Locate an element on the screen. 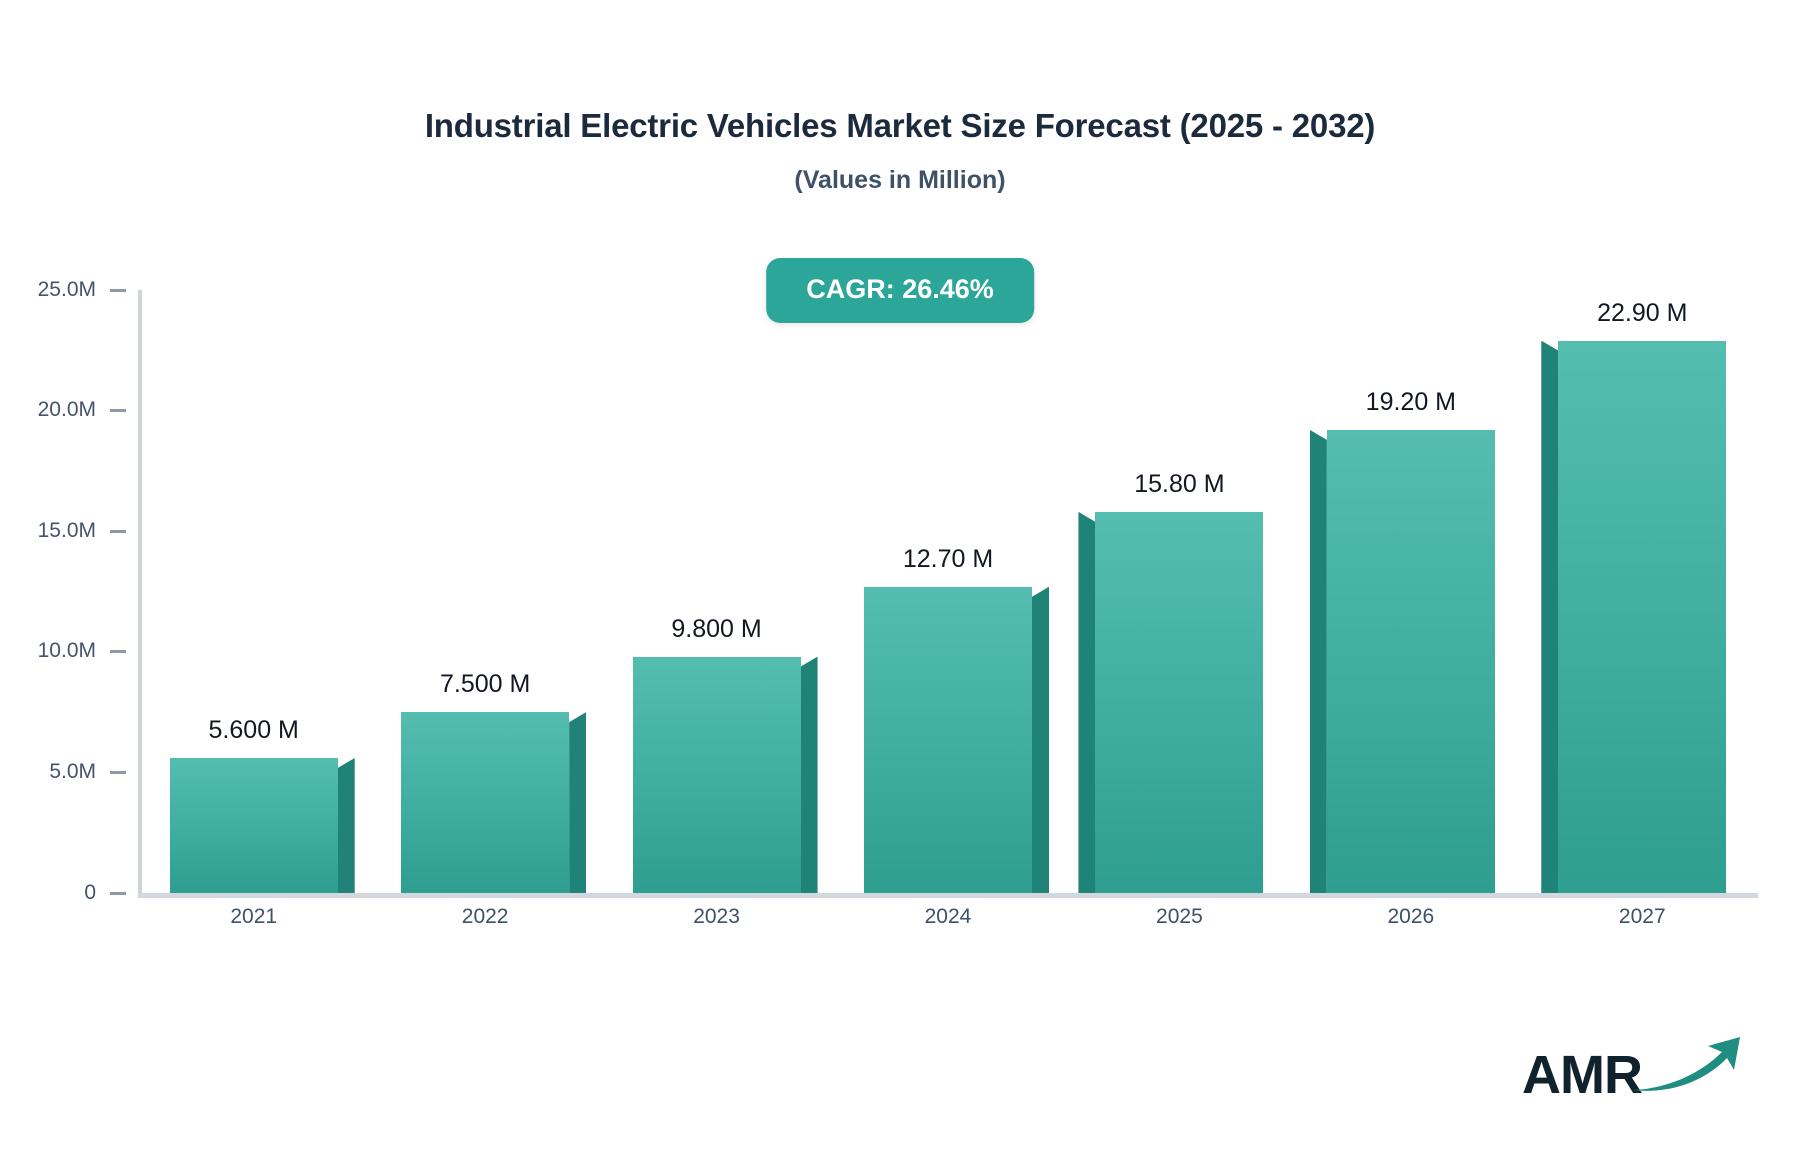  y-axis-spine is located at coordinates (140, 591).